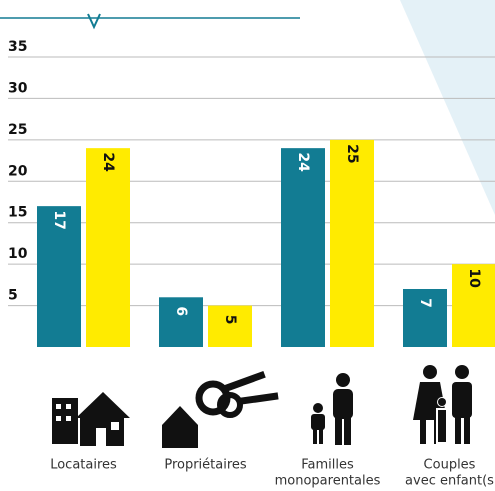 Image resolution: width=495 pixels, height=491 pixels. What do you see at coordinates (449, 481) in the screenshot?
I see `x-tick-label: avec enfant(s` at bounding box center [449, 481].